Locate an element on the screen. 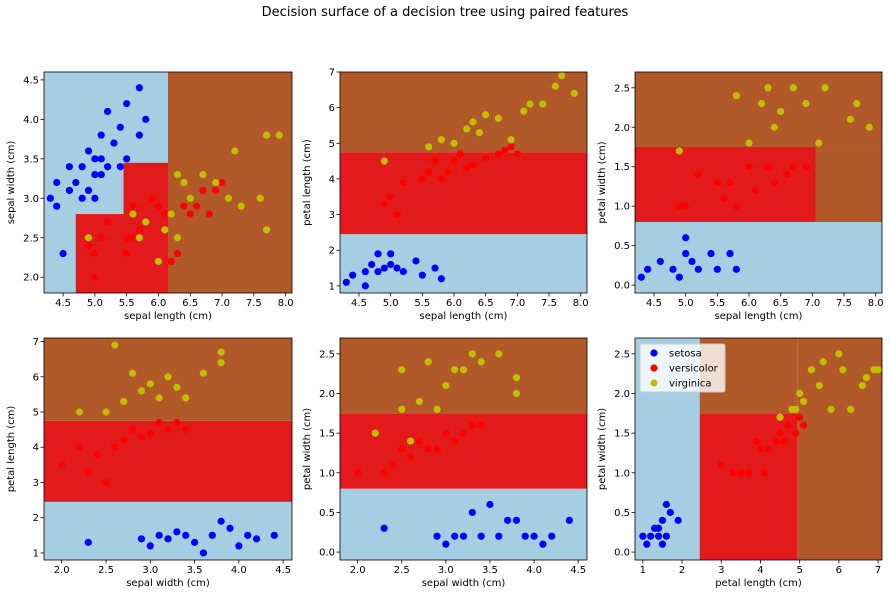 Image resolution: width=890 pixels, height=599 pixels. legend-box is located at coordinates (682, 368).